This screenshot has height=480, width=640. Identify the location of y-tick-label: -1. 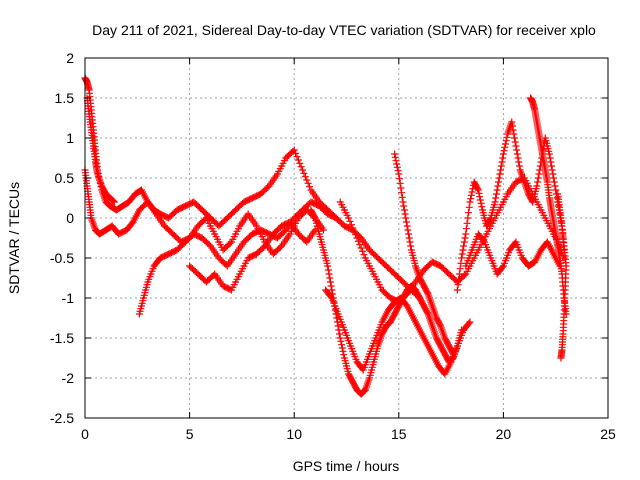
(68, 298).